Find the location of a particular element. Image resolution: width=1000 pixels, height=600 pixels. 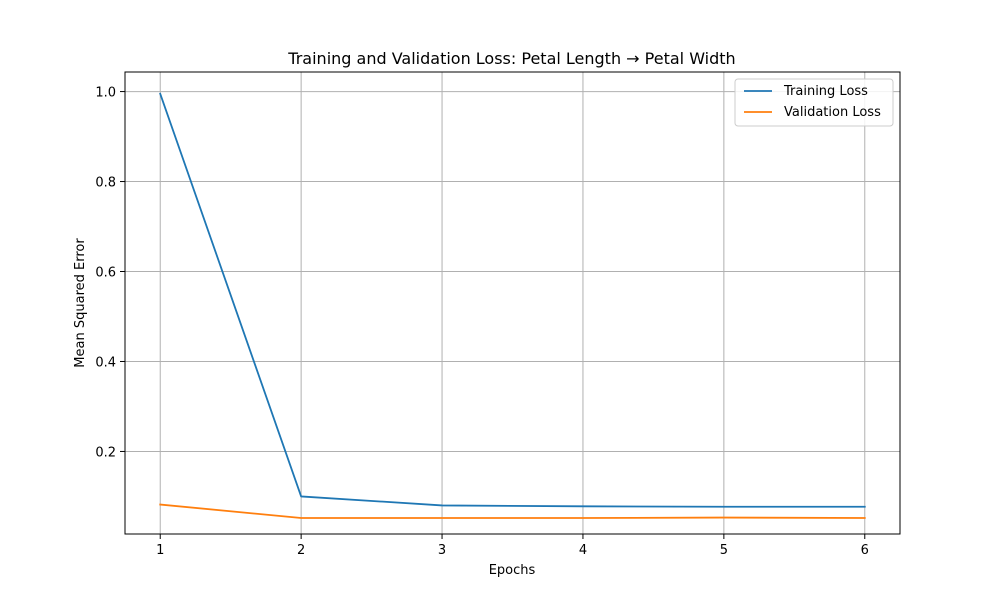

y-tick-label: 0.6 is located at coordinates (105, 273).